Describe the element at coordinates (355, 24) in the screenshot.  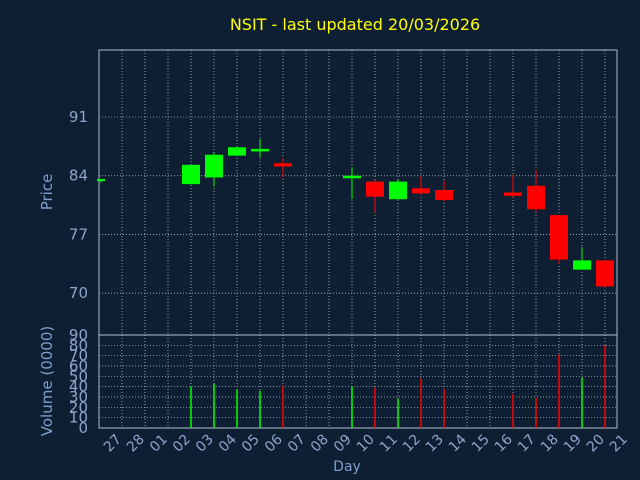
I see `chart-title: NSIT - last updated 20/03/2026` at that location.